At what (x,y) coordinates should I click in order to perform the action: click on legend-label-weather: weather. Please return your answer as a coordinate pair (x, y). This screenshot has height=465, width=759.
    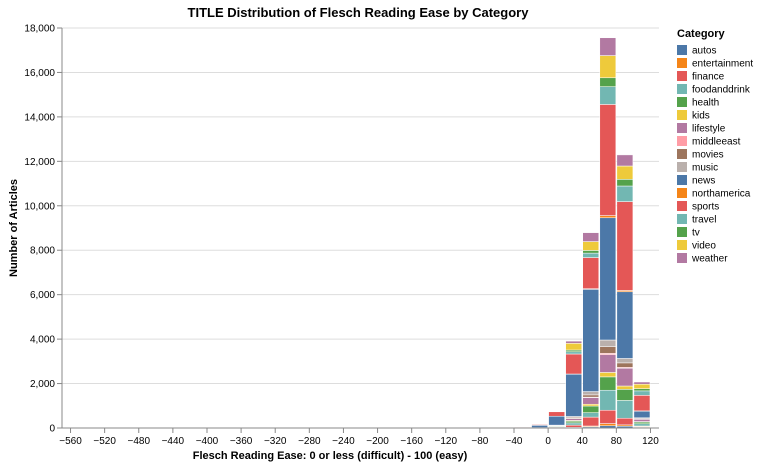
    Looking at the image, I should click on (709, 259).